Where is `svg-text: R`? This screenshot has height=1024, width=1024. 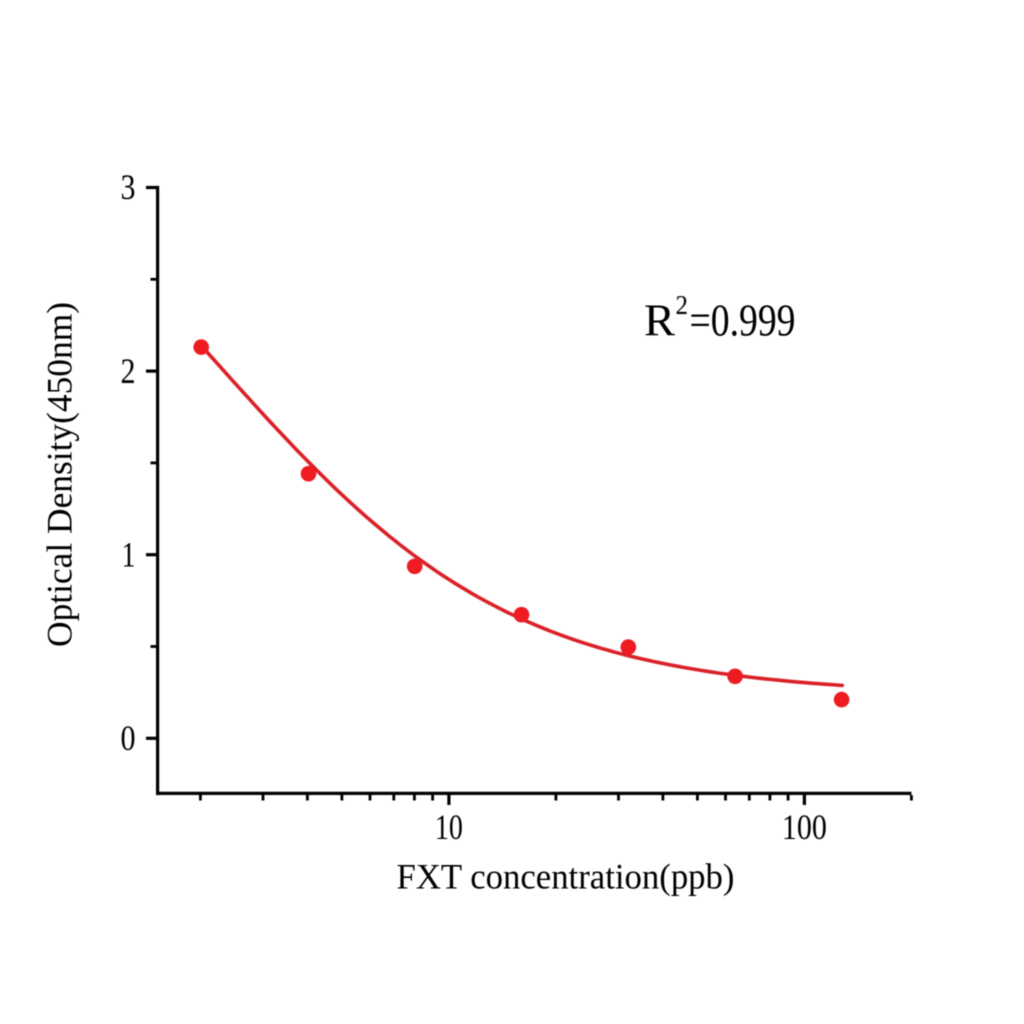 svg-text: R is located at coordinates (659, 320).